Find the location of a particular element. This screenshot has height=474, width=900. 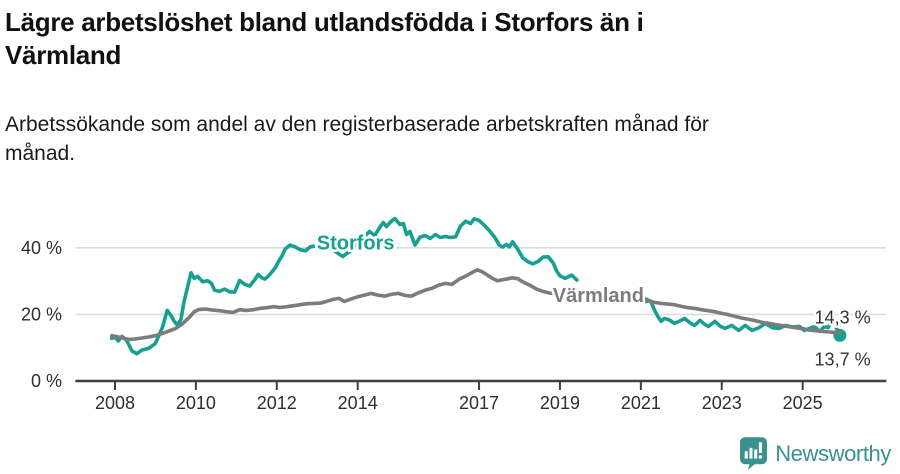

newsworthy-bar-chart-icon is located at coordinates (754, 453).